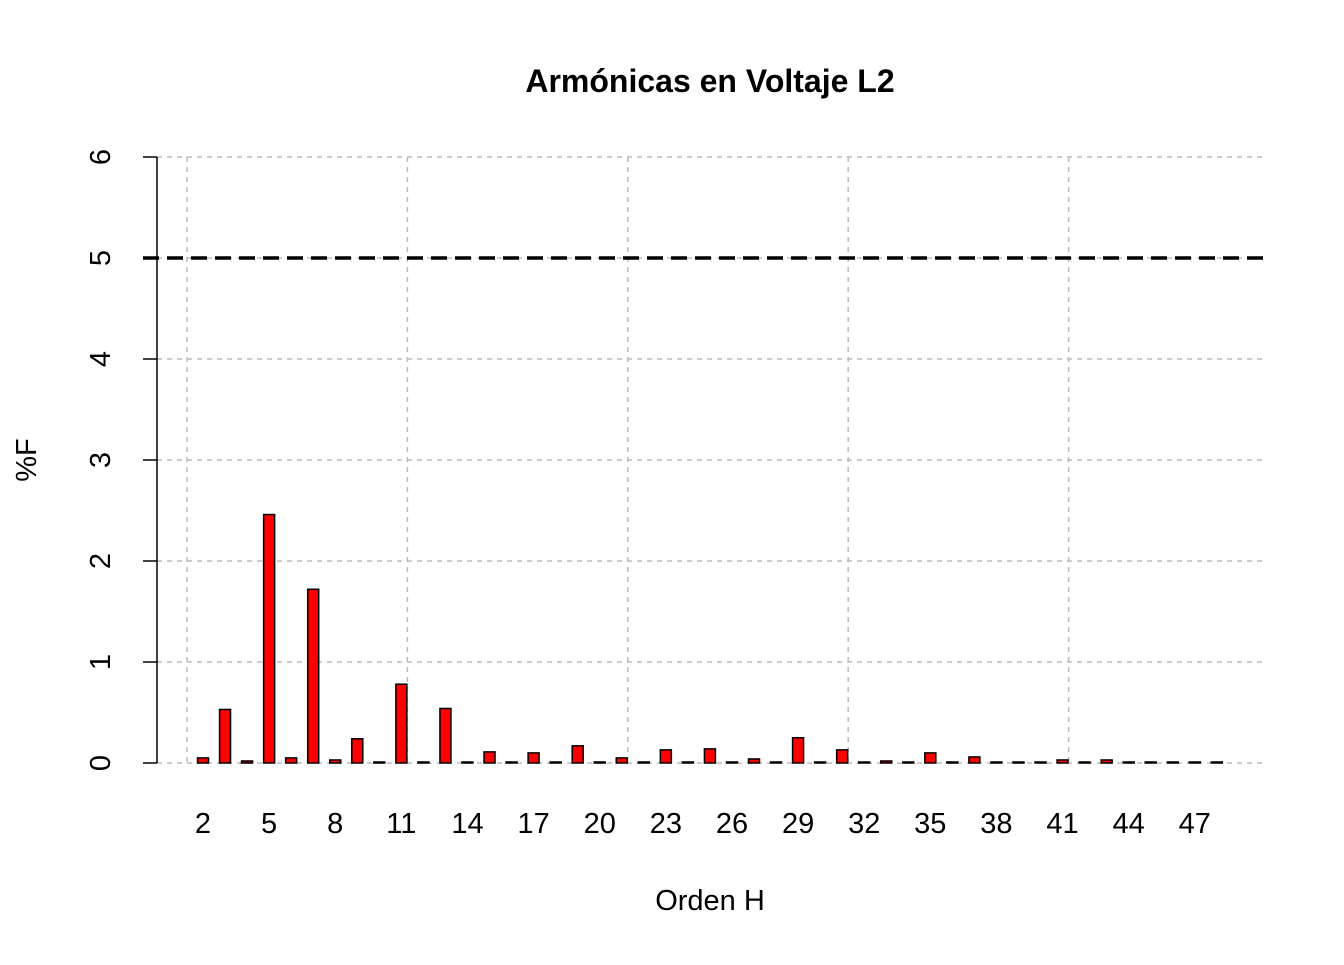  I want to click on x-axis-label: Orden H, so click(710, 901).